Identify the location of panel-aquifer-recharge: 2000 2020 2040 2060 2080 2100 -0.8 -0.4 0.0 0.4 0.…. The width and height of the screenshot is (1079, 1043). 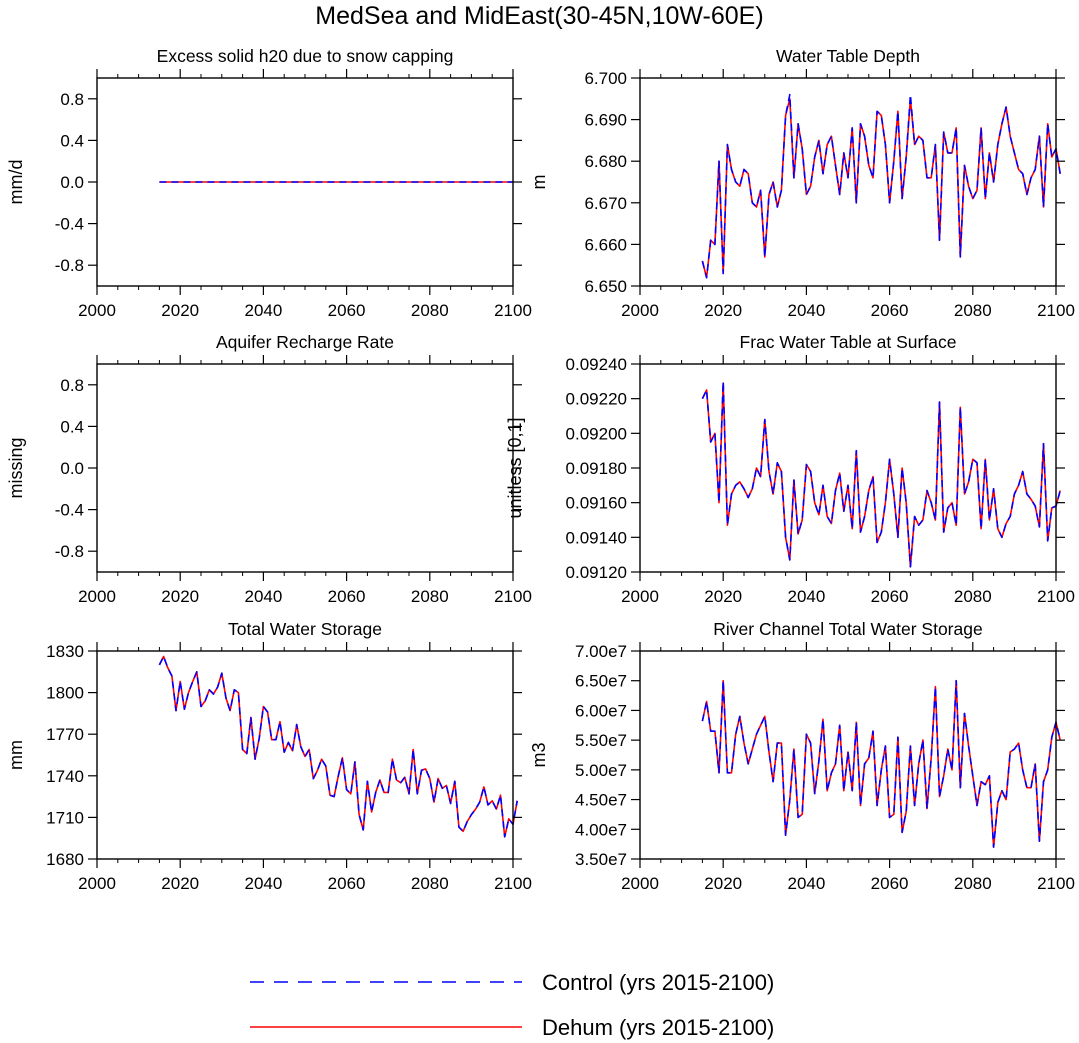
(269, 469).